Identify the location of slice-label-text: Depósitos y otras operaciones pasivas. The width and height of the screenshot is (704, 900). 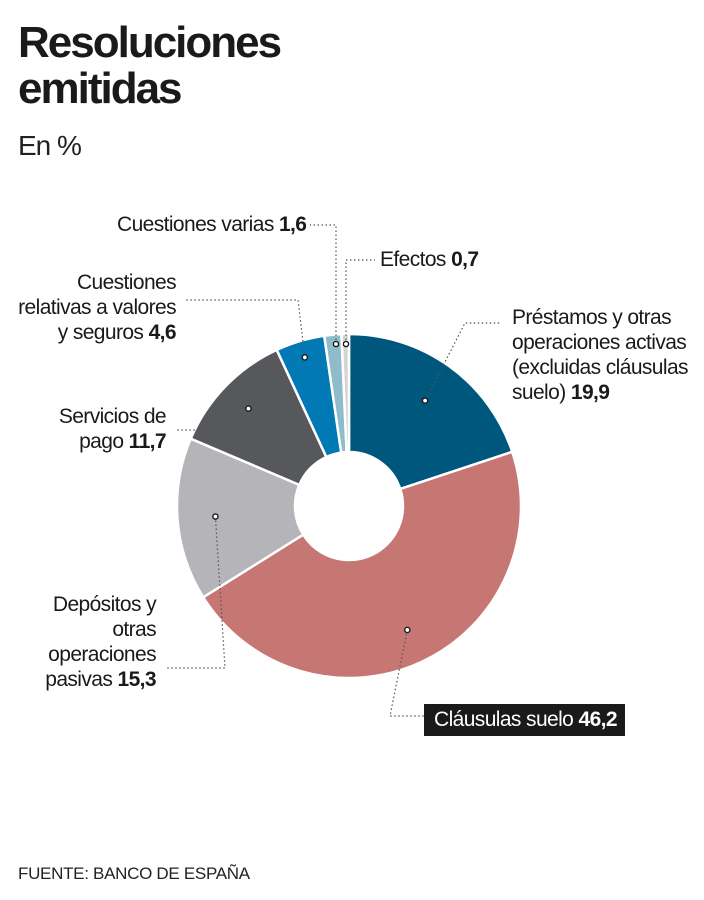
(100, 642).